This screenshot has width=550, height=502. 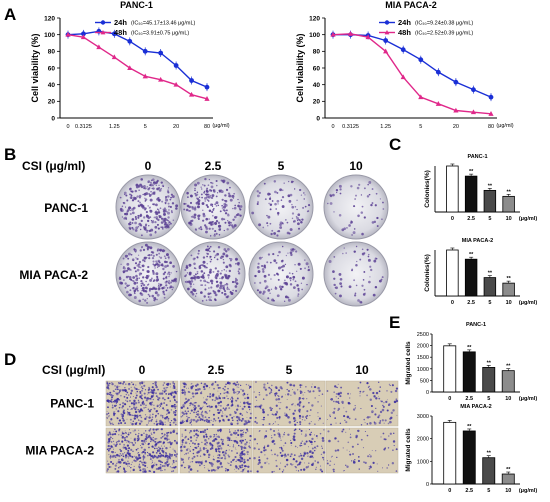 What do you see at coordinates (427, 393) in the screenshot?
I see `y-tick-label: 0` at bounding box center [427, 393].